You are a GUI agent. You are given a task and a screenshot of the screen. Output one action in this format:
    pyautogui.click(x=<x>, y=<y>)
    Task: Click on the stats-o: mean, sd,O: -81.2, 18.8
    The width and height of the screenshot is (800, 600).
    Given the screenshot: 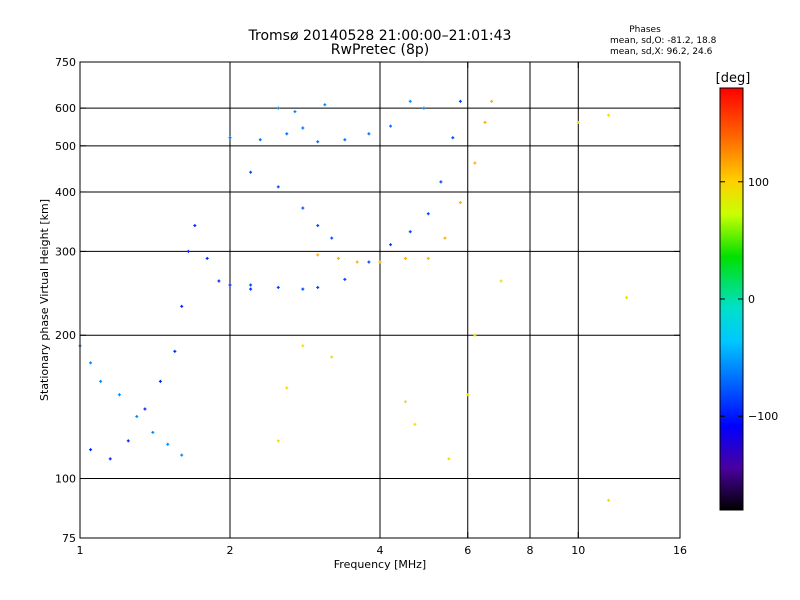 What is the action you would take?
    pyautogui.click(x=663, y=41)
    